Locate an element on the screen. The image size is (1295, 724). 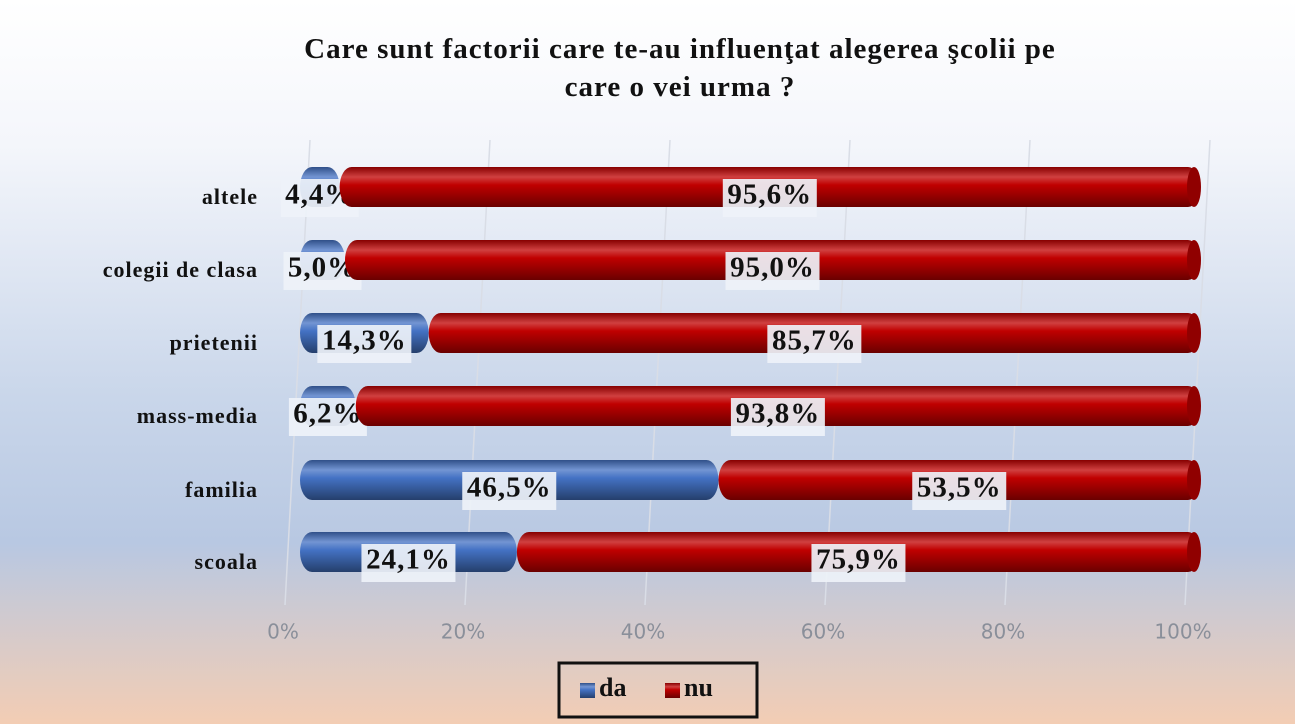
value-label: 14,3% is located at coordinates (364, 341).